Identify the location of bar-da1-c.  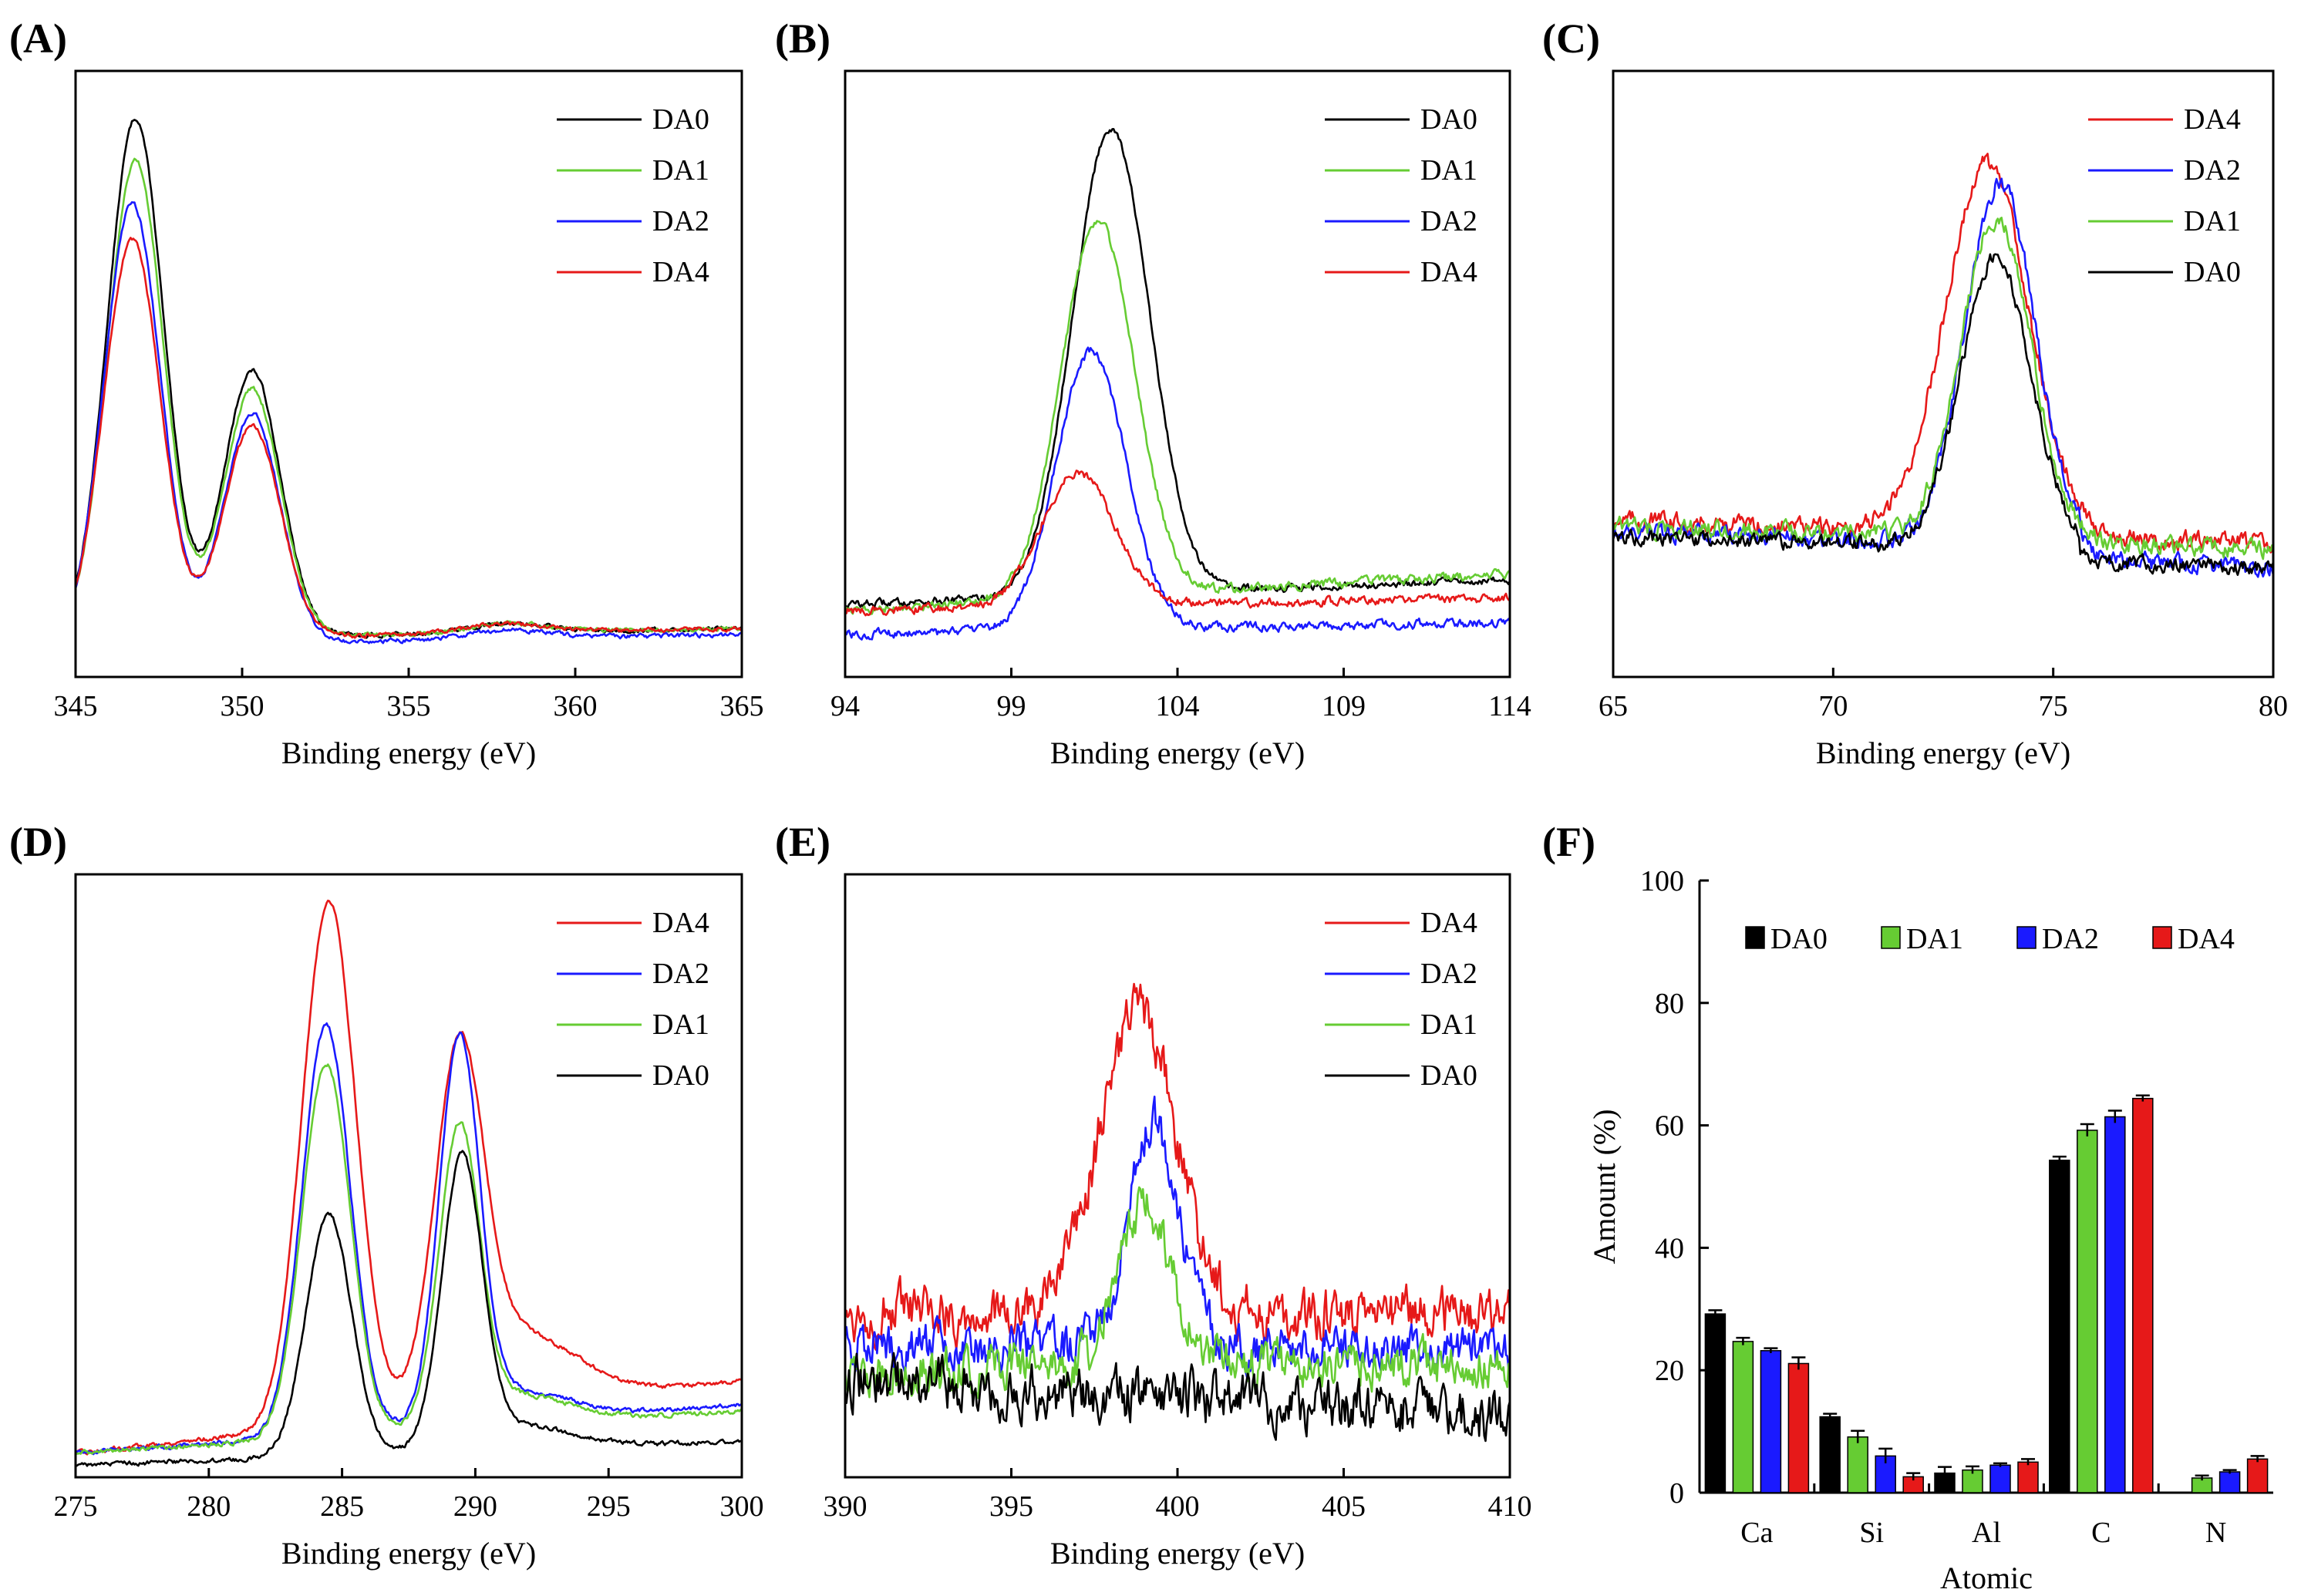
(2087, 1312).